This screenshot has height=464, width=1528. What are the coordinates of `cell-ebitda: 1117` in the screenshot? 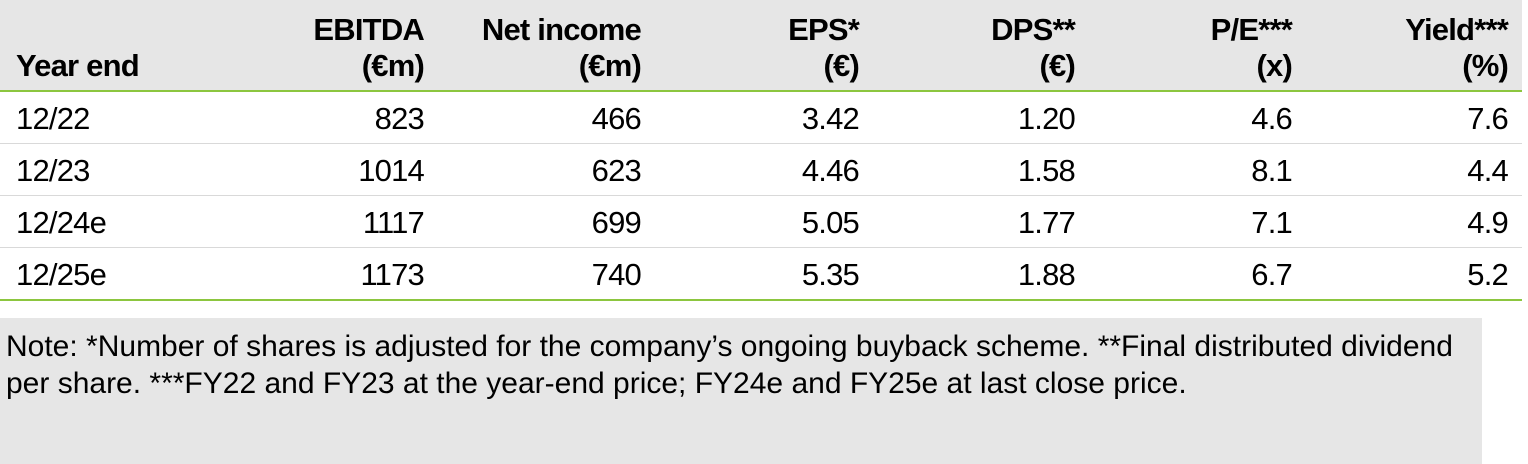 It's located at (393, 222).